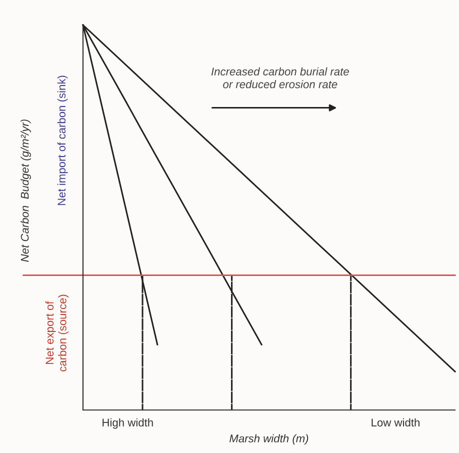  What do you see at coordinates (280, 77) in the screenshot?
I see `annotation: Increased carbon burial rate or reduced erosion rate` at bounding box center [280, 77].